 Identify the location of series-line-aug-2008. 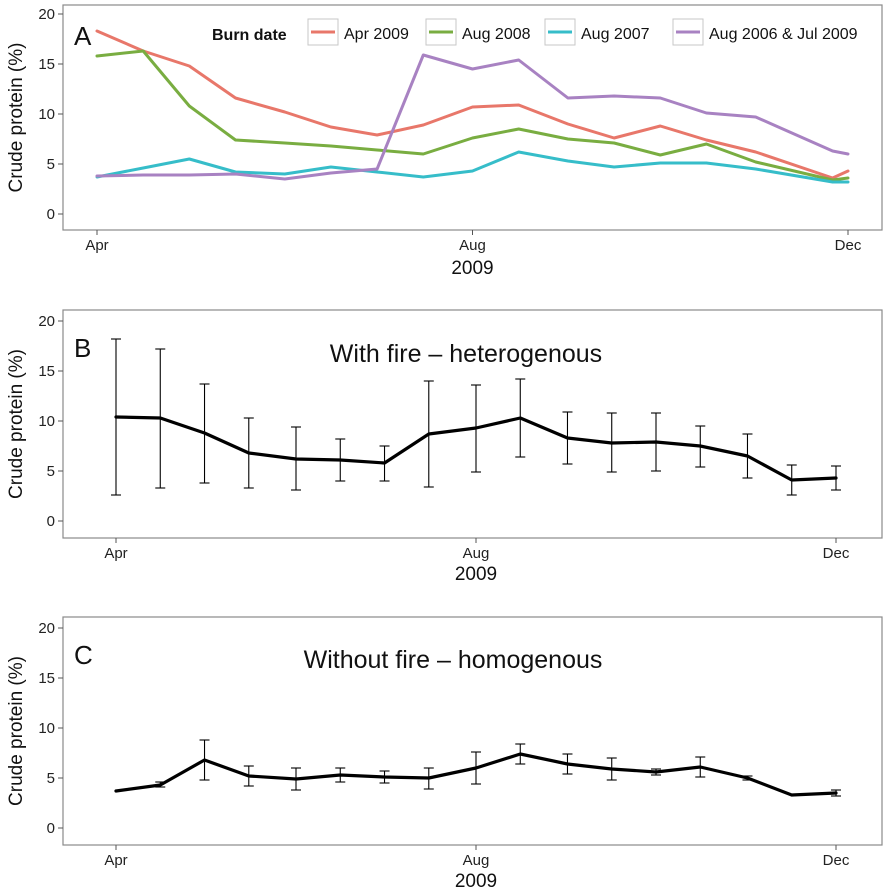
(472, 115).